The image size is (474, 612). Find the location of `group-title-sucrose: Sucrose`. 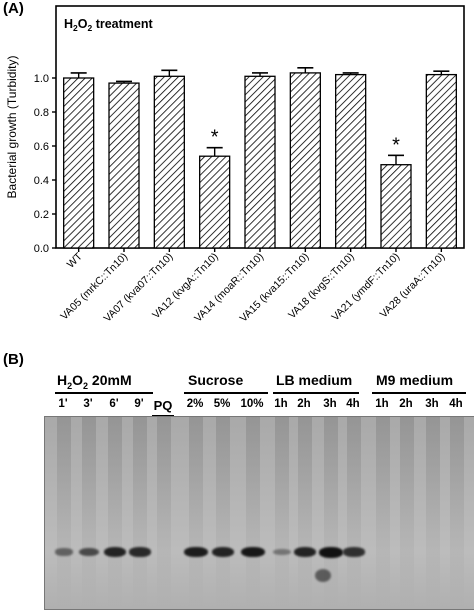

group-title-sucrose: Sucrose is located at coordinates (216, 380).